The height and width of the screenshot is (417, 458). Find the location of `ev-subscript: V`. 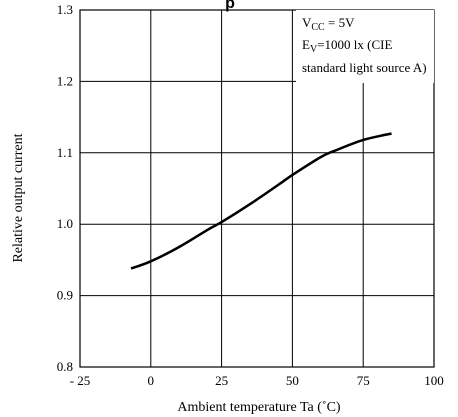

ev-subscript: V is located at coordinates (314, 49).